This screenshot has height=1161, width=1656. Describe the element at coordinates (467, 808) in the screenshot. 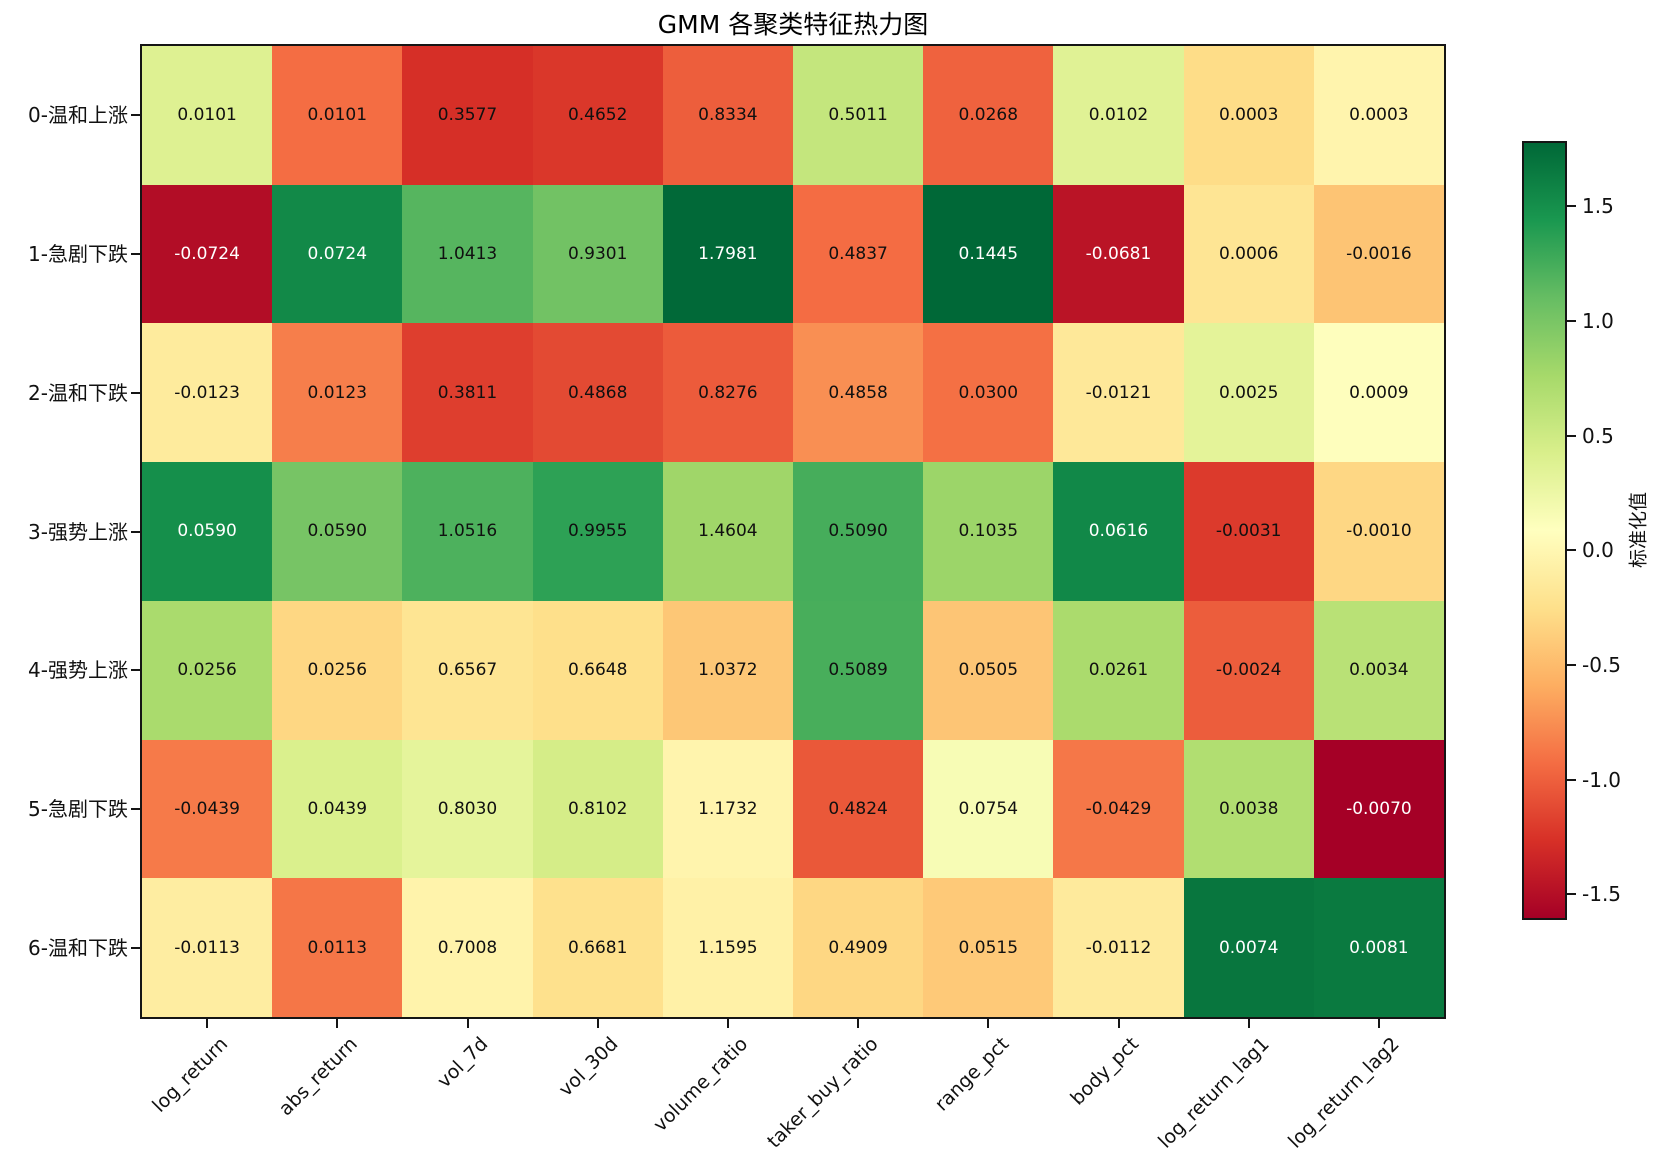

I see `cell-value: 0.8030` at that location.